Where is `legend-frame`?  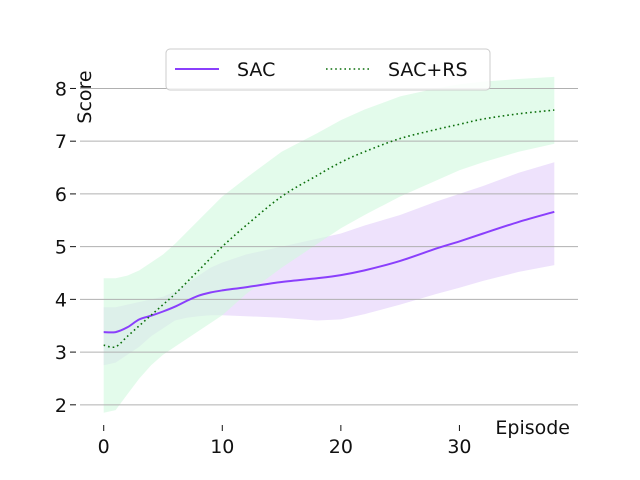
legend-frame is located at coordinates (328, 69).